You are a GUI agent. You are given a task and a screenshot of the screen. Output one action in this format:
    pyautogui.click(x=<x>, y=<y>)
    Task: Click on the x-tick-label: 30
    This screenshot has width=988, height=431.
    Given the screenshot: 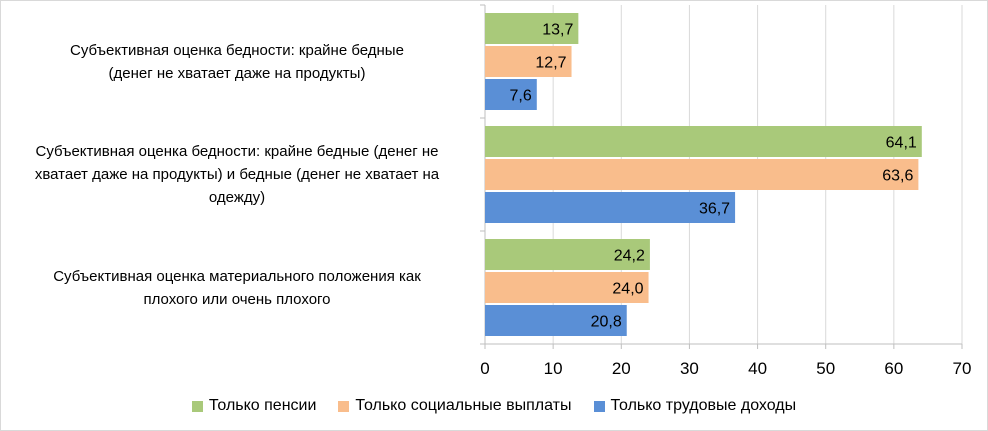 What is the action you would take?
    pyautogui.click(x=689, y=368)
    